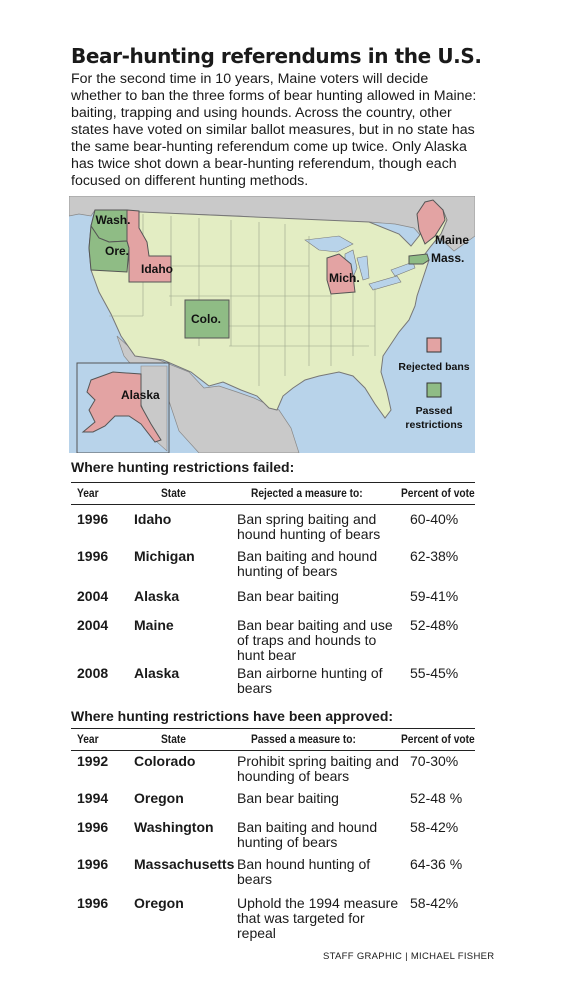 The width and height of the screenshot is (568, 999). Describe the element at coordinates (174, 827) in the screenshot. I see `row-state: Washington` at that location.